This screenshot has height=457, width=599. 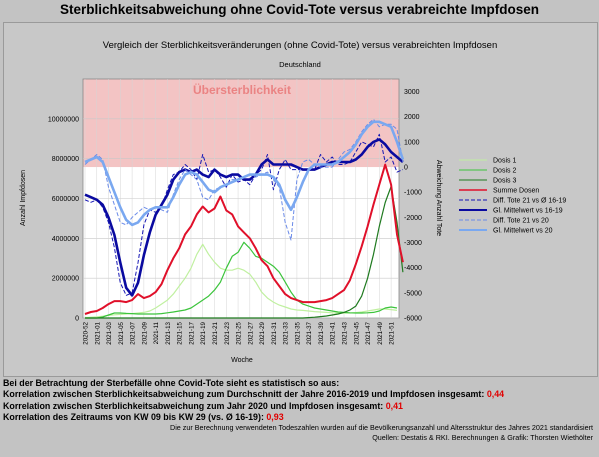 What do you see at coordinates (77, 319) in the screenshot?
I see `y-left-tick-label: 0` at bounding box center [77, 319].